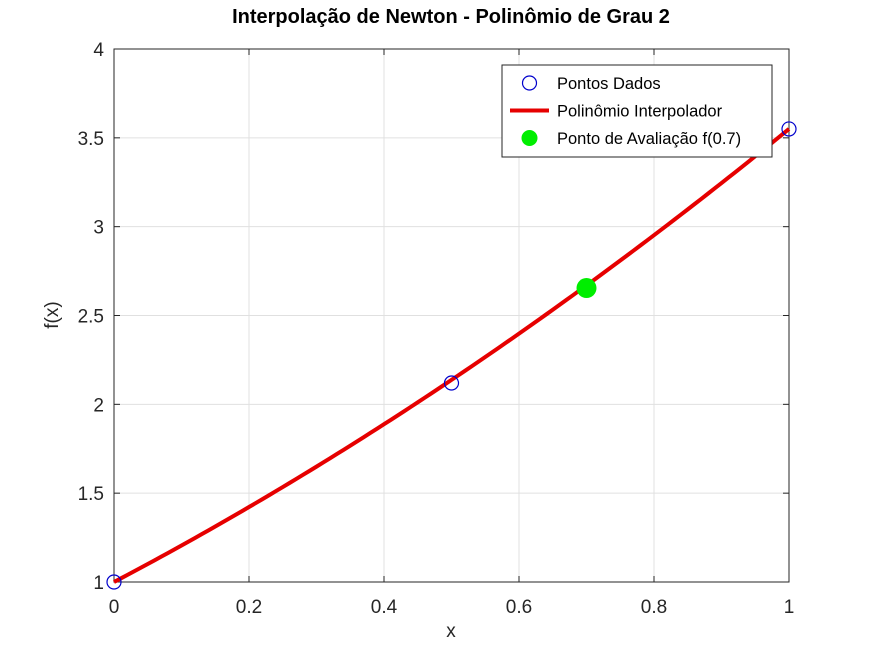 The width and height of the screenshot is (872, 654). I want to click on x-tick-label: 0, so click(114, 607).